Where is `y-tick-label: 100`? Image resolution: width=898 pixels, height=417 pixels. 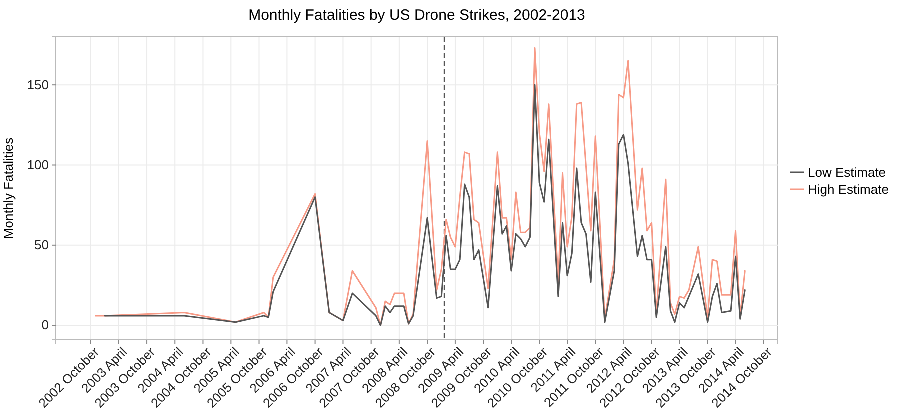 y-tick-label: 100 is located at coordinates (38, 164).